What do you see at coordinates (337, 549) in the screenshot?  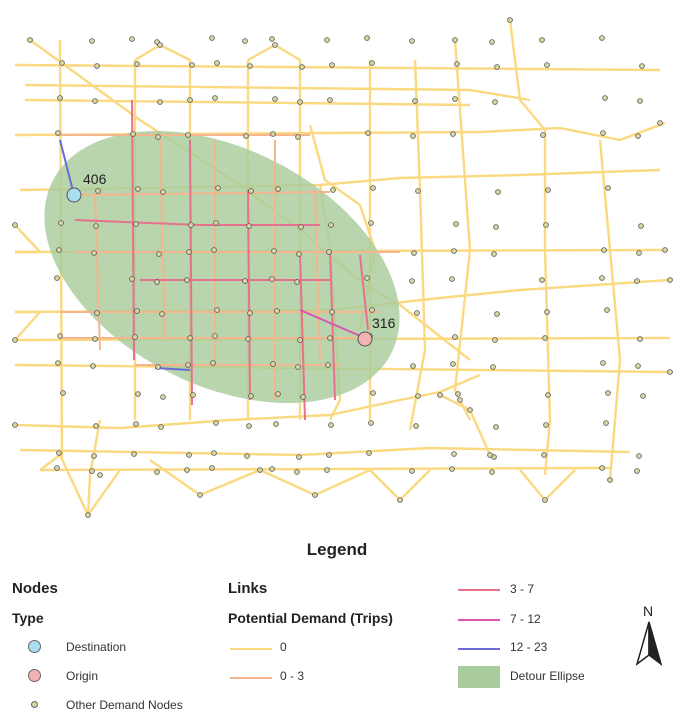 I see `legend-title: Legend` at bounding box center [337, 549].